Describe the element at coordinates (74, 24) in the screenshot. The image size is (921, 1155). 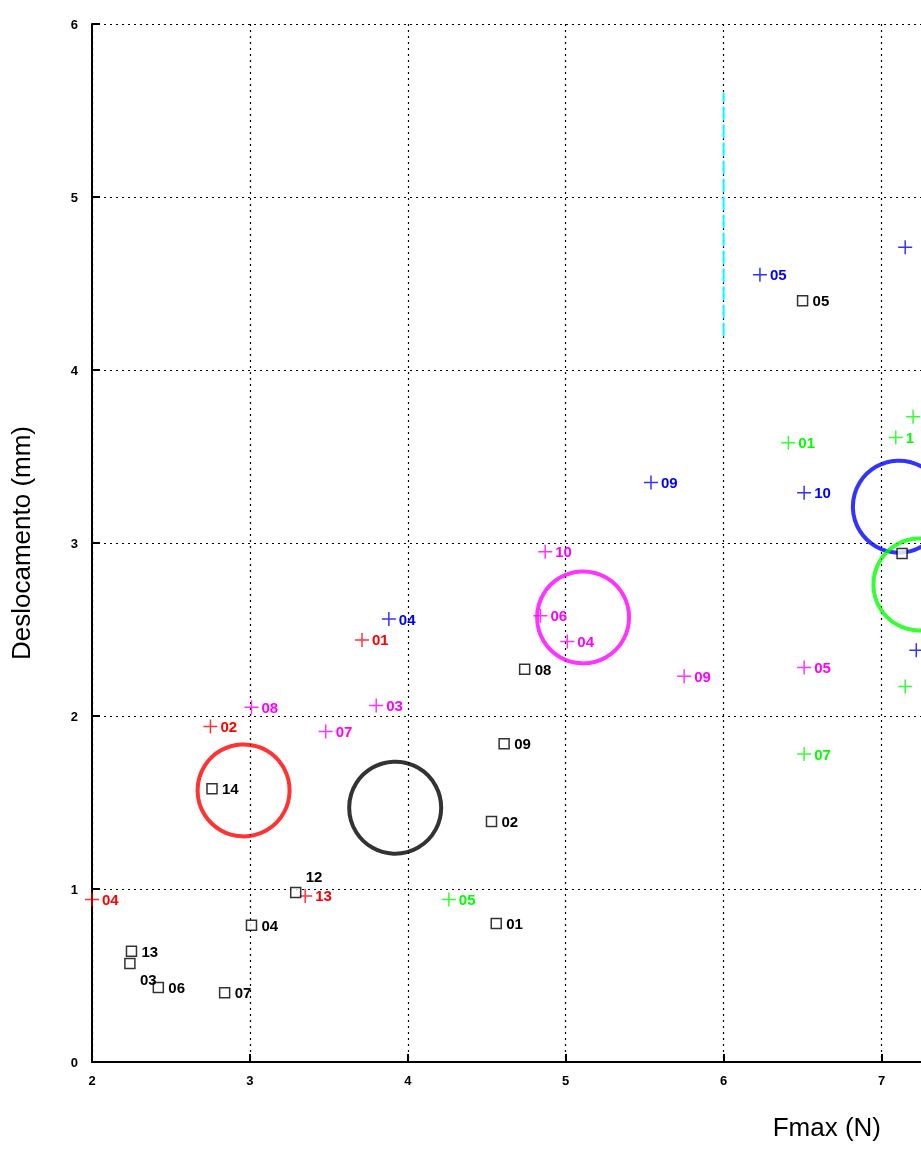
I see `y-tick-label: 6` at that location.